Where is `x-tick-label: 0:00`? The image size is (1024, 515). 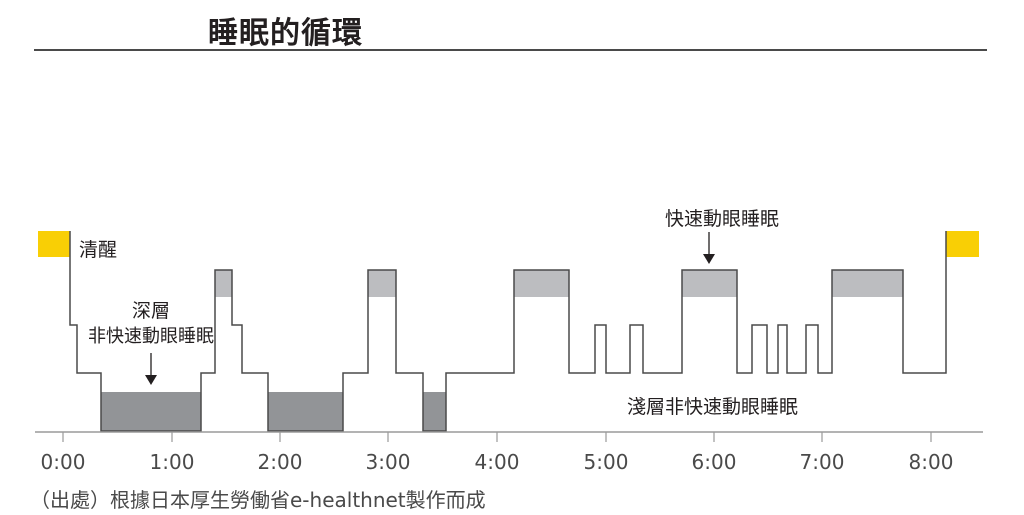
x-tick-label: 0:00 is located at coordinates (63, 462).